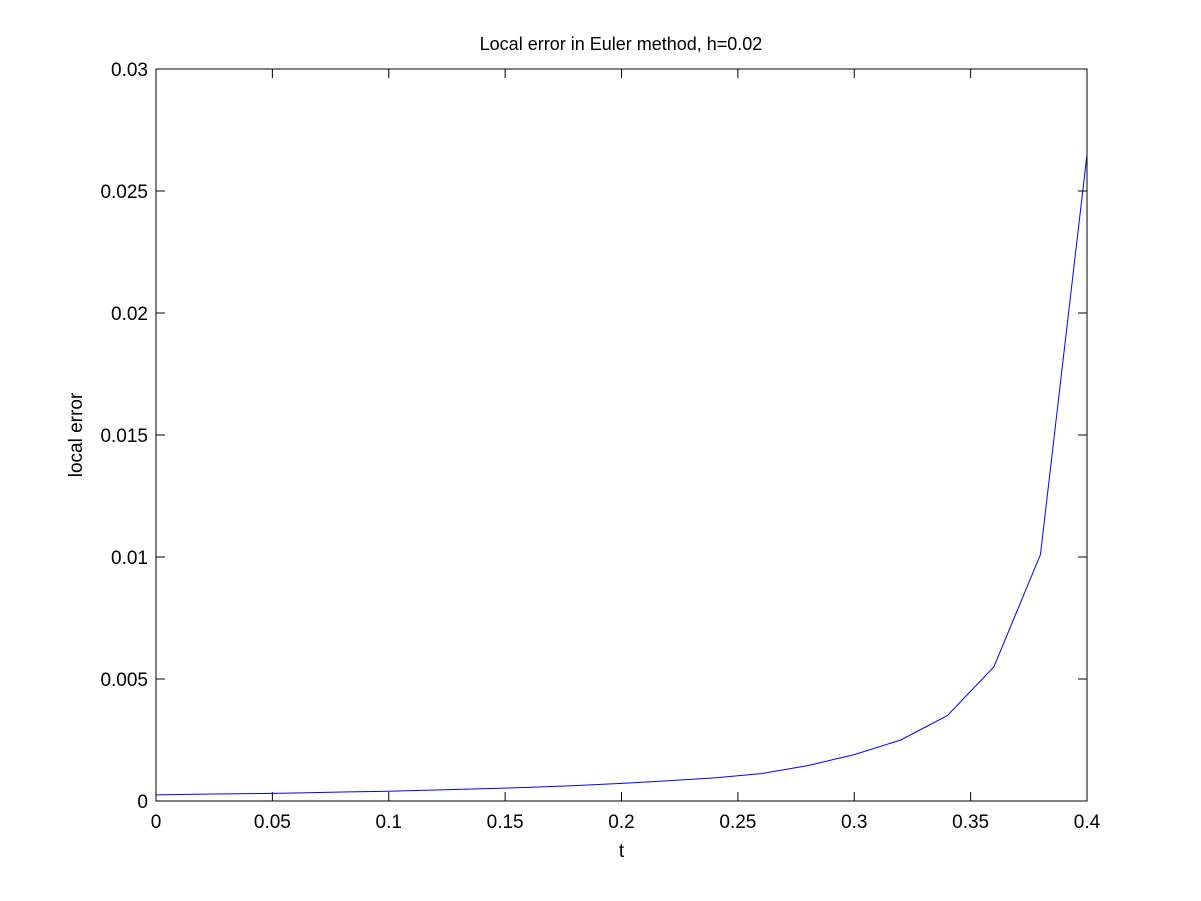 The width and height of the screenshot is (1201, 901). What do you see at coordinates (854, 822) in the screenshot?
I see `x-tick-label: 0.3` at bounding box center [854, 822].